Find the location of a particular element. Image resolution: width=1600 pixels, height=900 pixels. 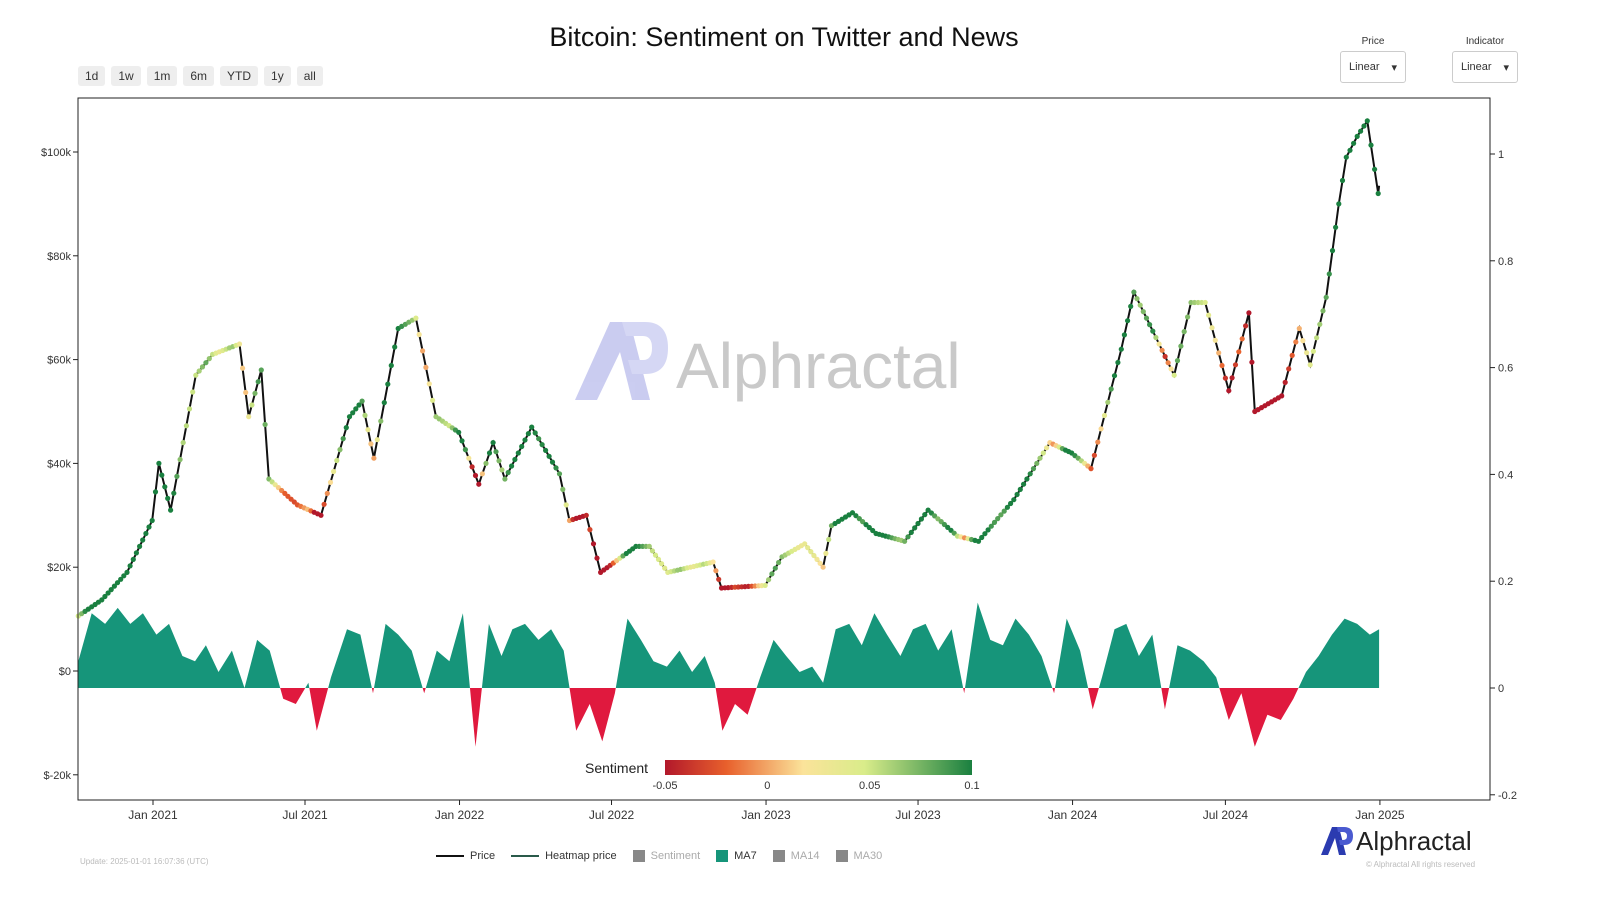

legend-sentiment-label: Sentiment is located at coordinates (675, 856).